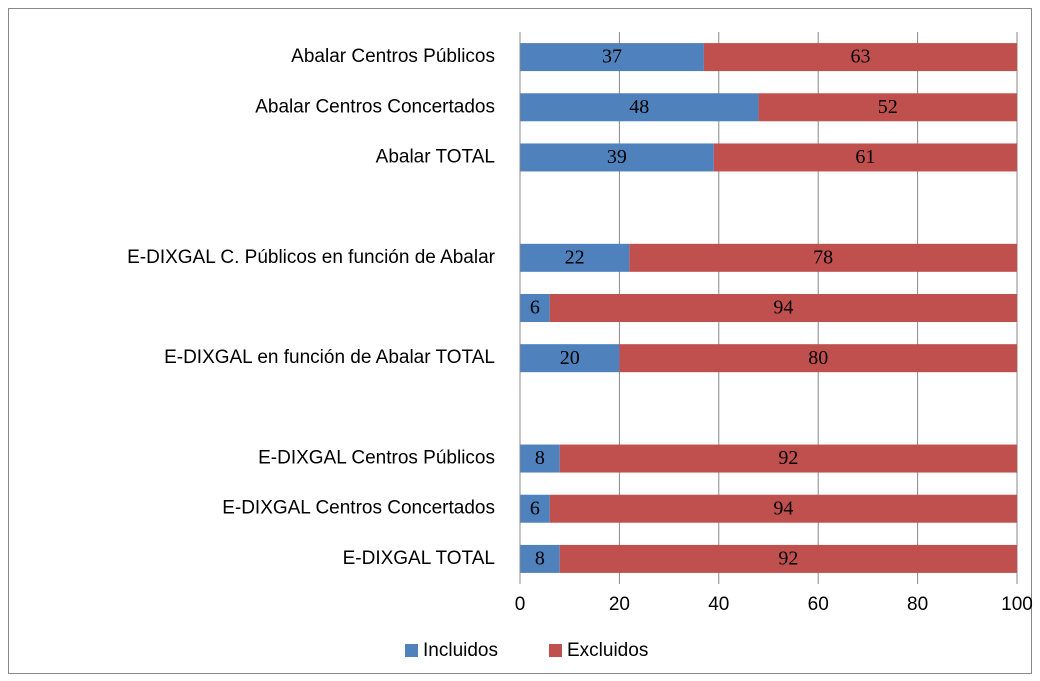  Describe the element at coordinates (435, 156) in the screenshot. I see `category-label: Abalar TOTAL` at that location.